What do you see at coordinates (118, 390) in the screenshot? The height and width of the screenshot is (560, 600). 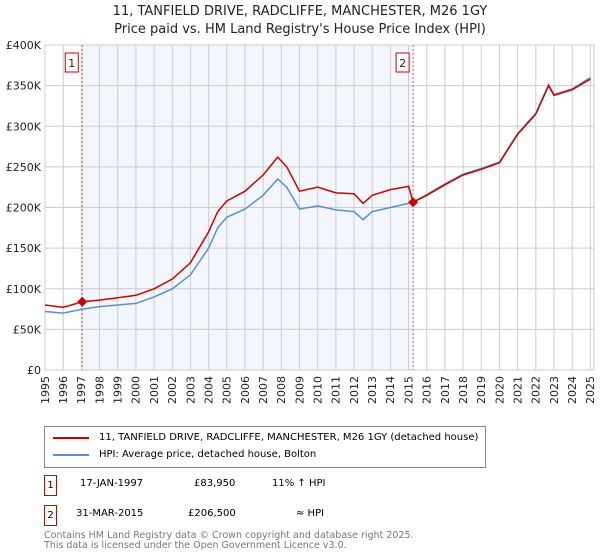 I see `x-tick-label: 1999` at bounding box center [118, 390].